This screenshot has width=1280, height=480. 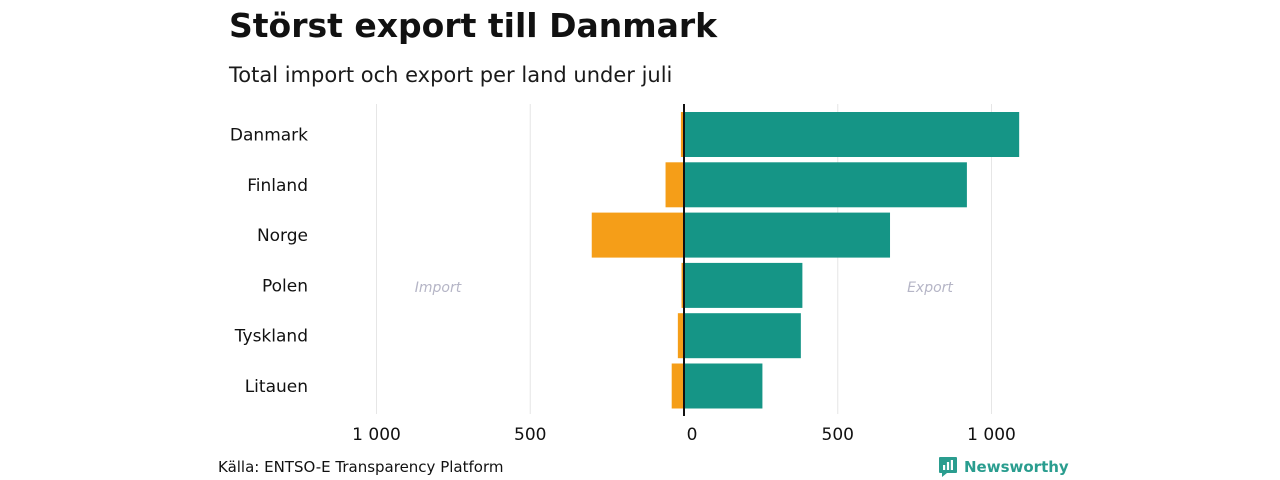 I want to click on category-label: Litauen, so click(x=276, y=387).